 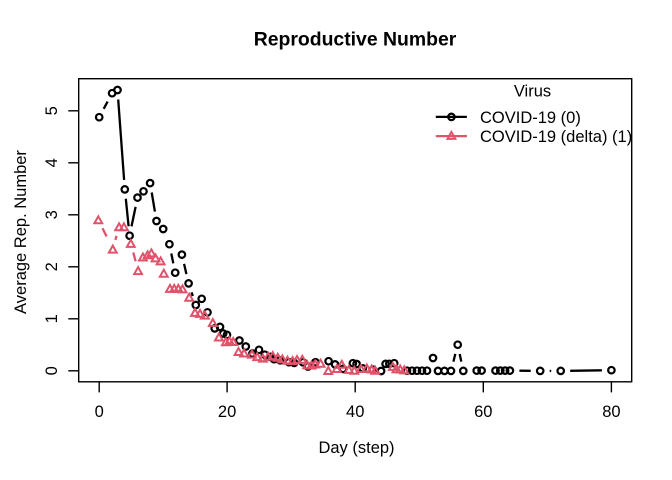 I want to click on svg-text: COVID-19 (delta) (1), so click(x=556, y=137).